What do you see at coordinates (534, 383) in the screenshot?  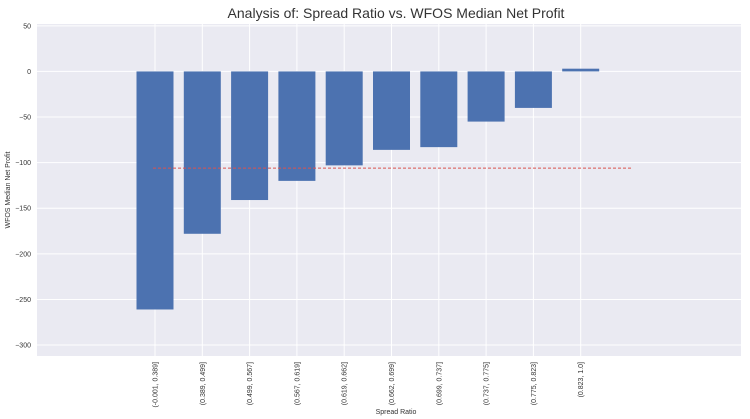 I see `x-tick-label: (0.775, 0.823]` at bounding box center [534, 383].